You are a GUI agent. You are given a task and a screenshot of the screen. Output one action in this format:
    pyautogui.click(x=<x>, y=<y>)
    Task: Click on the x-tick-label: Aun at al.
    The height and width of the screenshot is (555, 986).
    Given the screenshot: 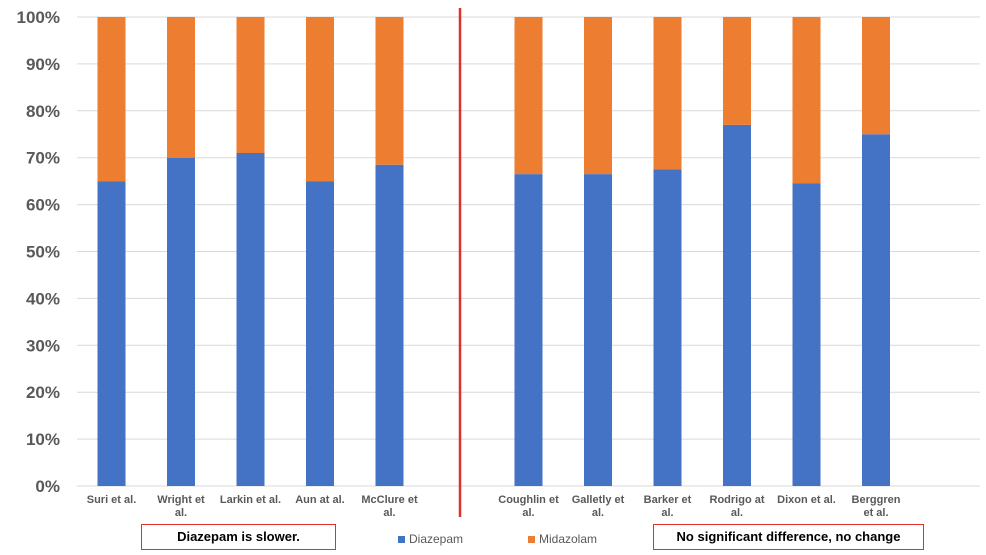 What is the action you would take?
    pyautogui.click(x=320, y=500)
    